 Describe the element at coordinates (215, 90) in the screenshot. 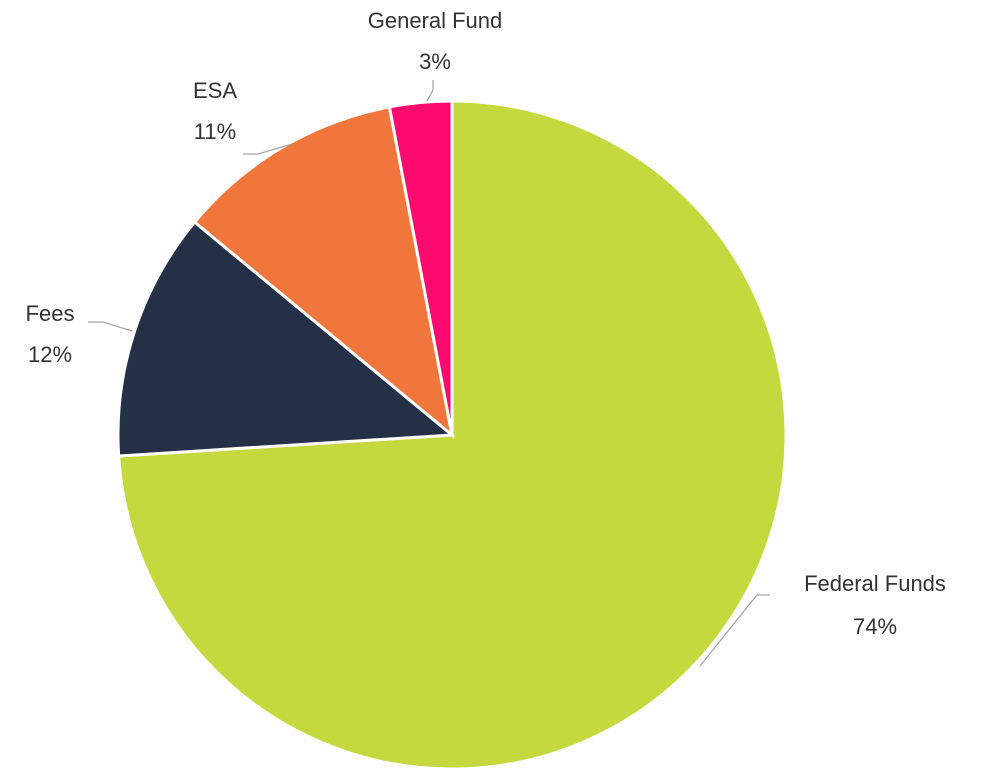

I see `slice-label: ESA` at that location.